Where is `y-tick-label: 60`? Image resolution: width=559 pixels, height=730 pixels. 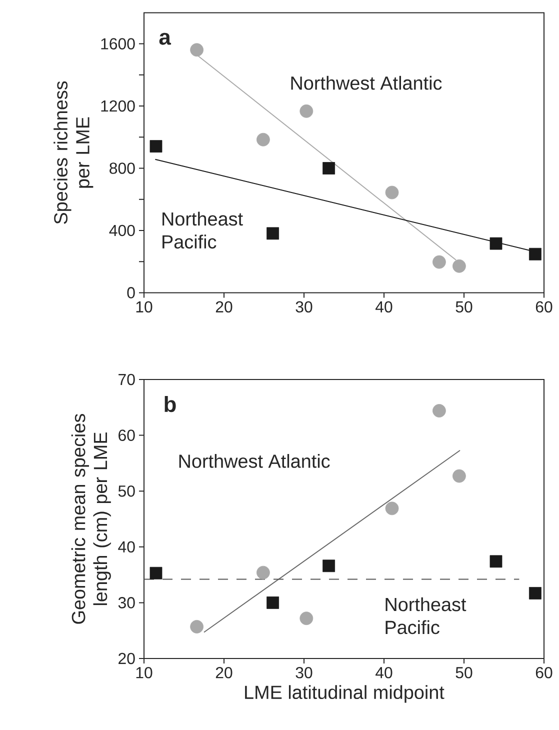
y-tick-label: 60 is located at coordinates (126, 435).